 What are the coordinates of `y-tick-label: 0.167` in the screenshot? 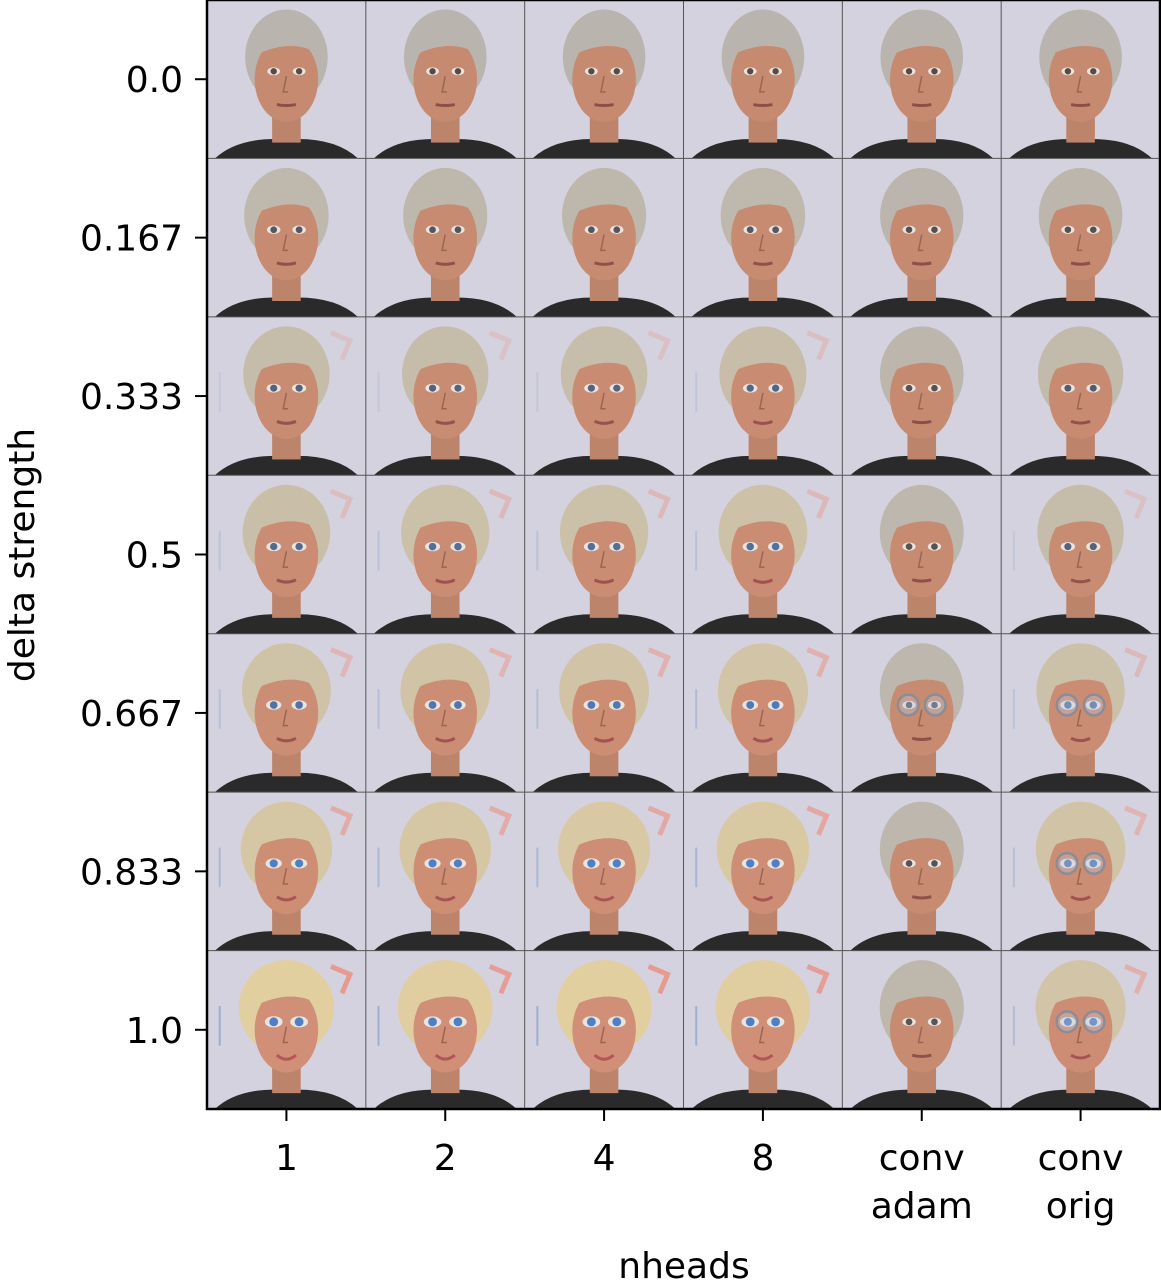 It's located at (131, 239).